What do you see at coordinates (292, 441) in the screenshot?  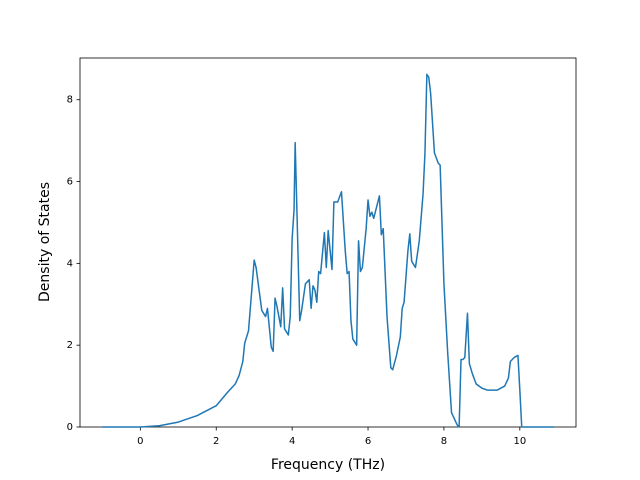 I see `x-tick-label: 4` at bounding box center [292, 441].